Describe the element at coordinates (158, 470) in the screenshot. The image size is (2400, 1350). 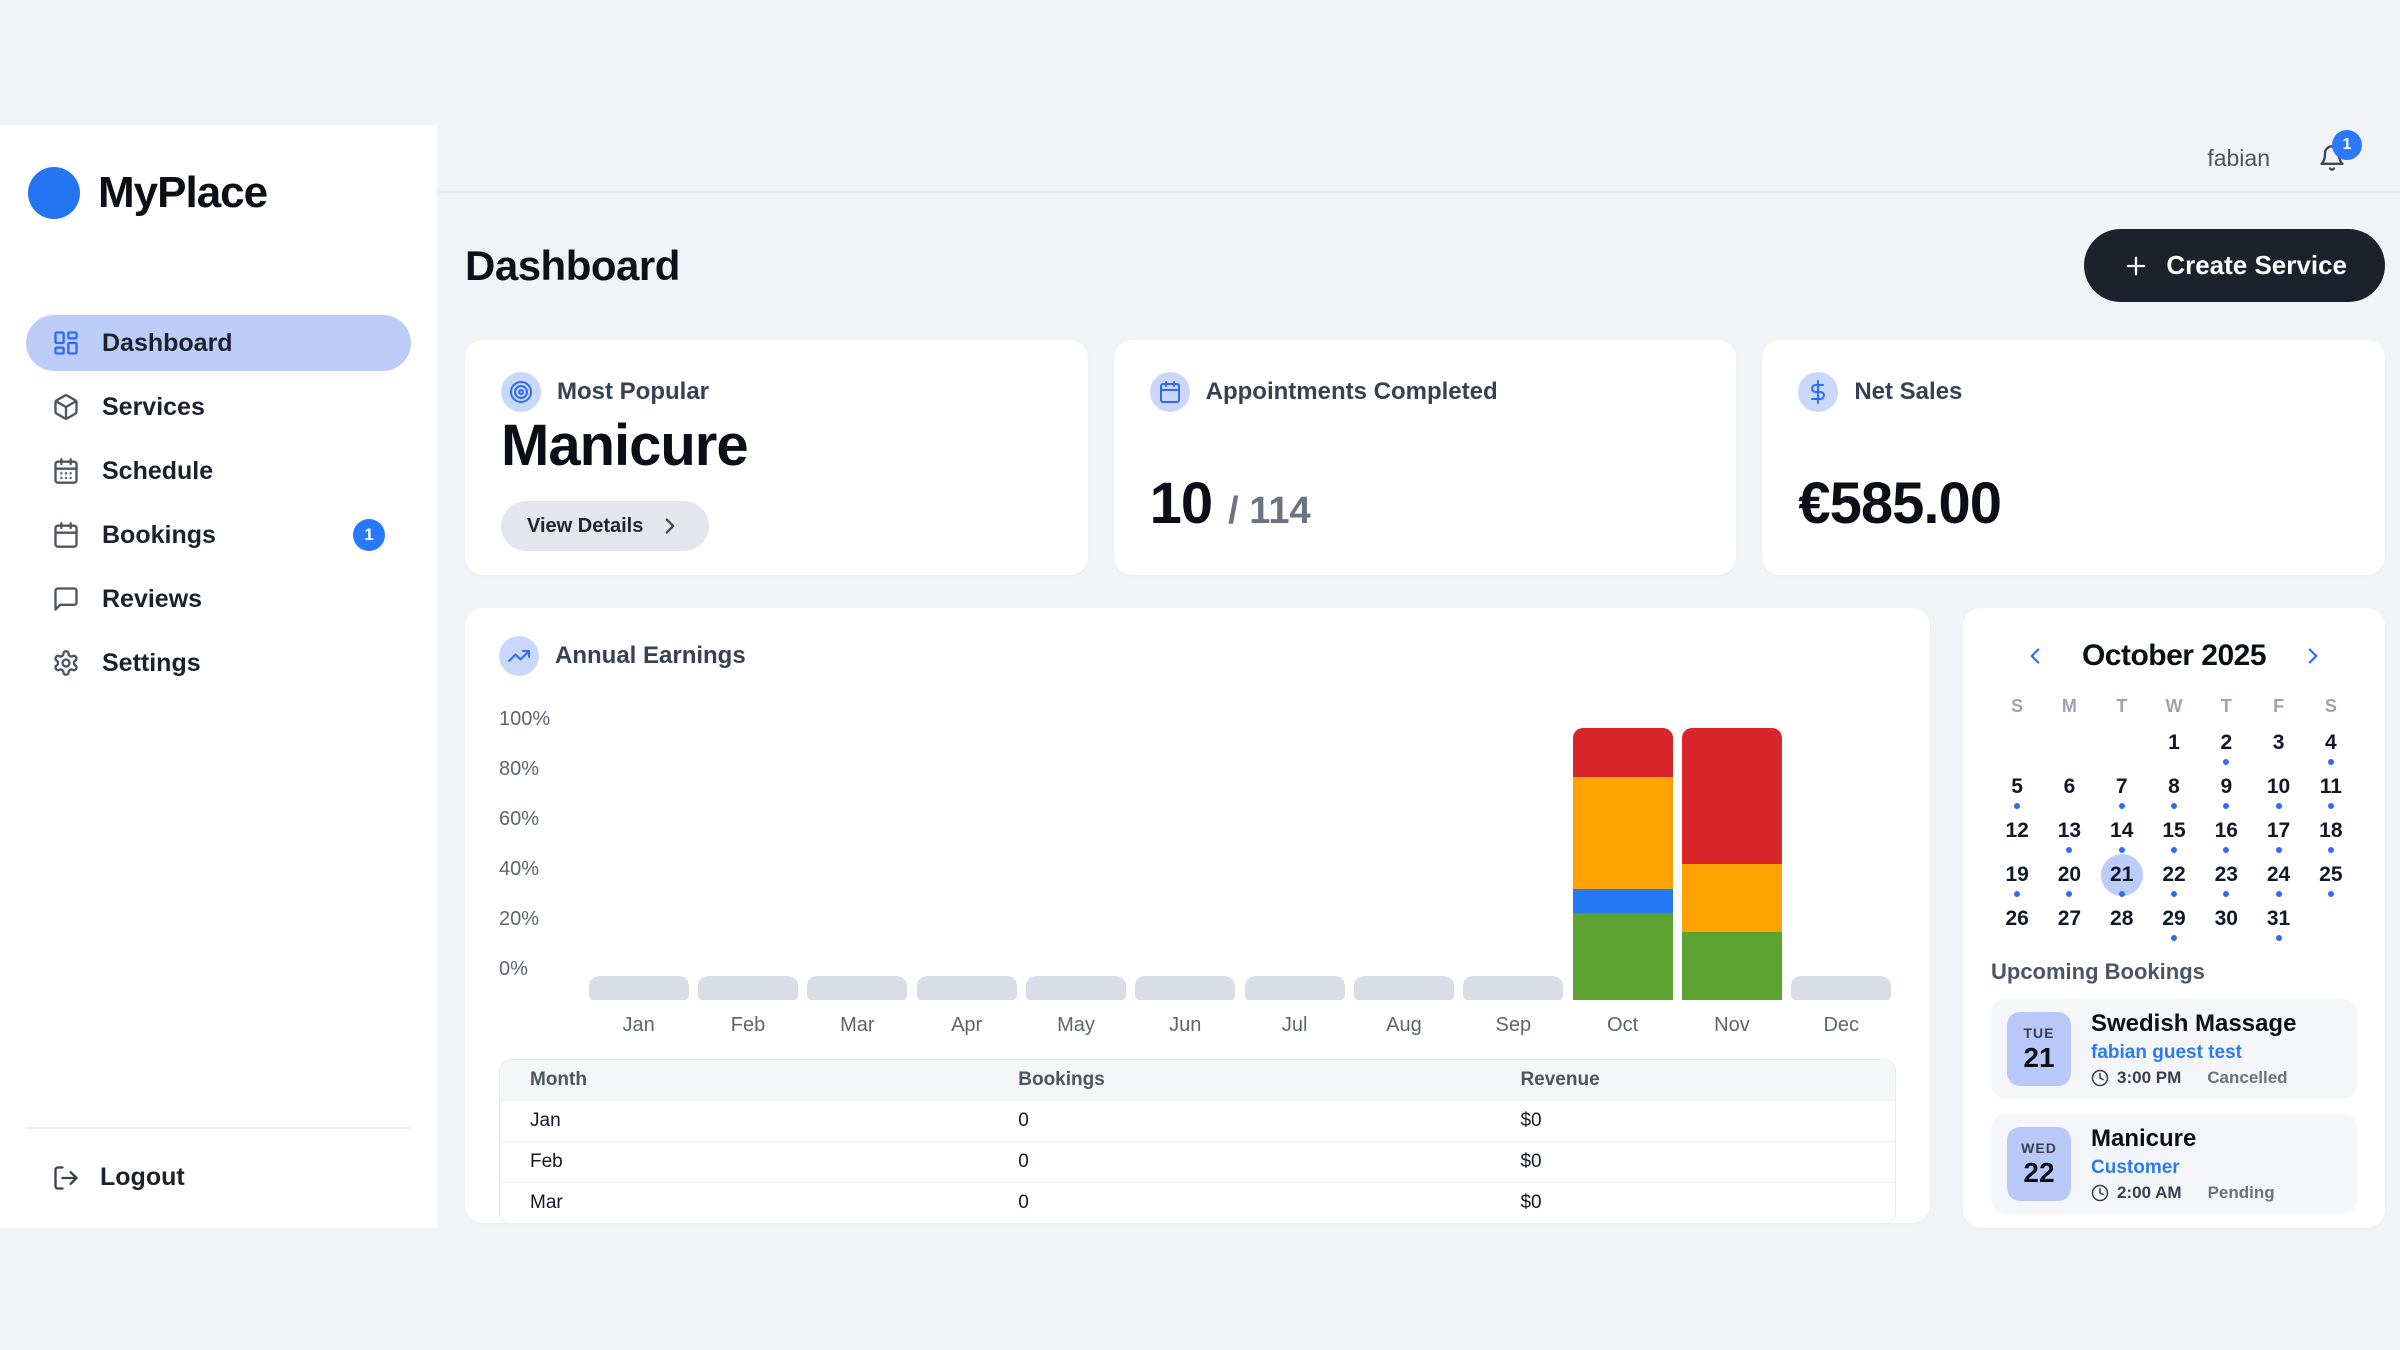
I see `sidebar-item-label: Schedule` at that location.